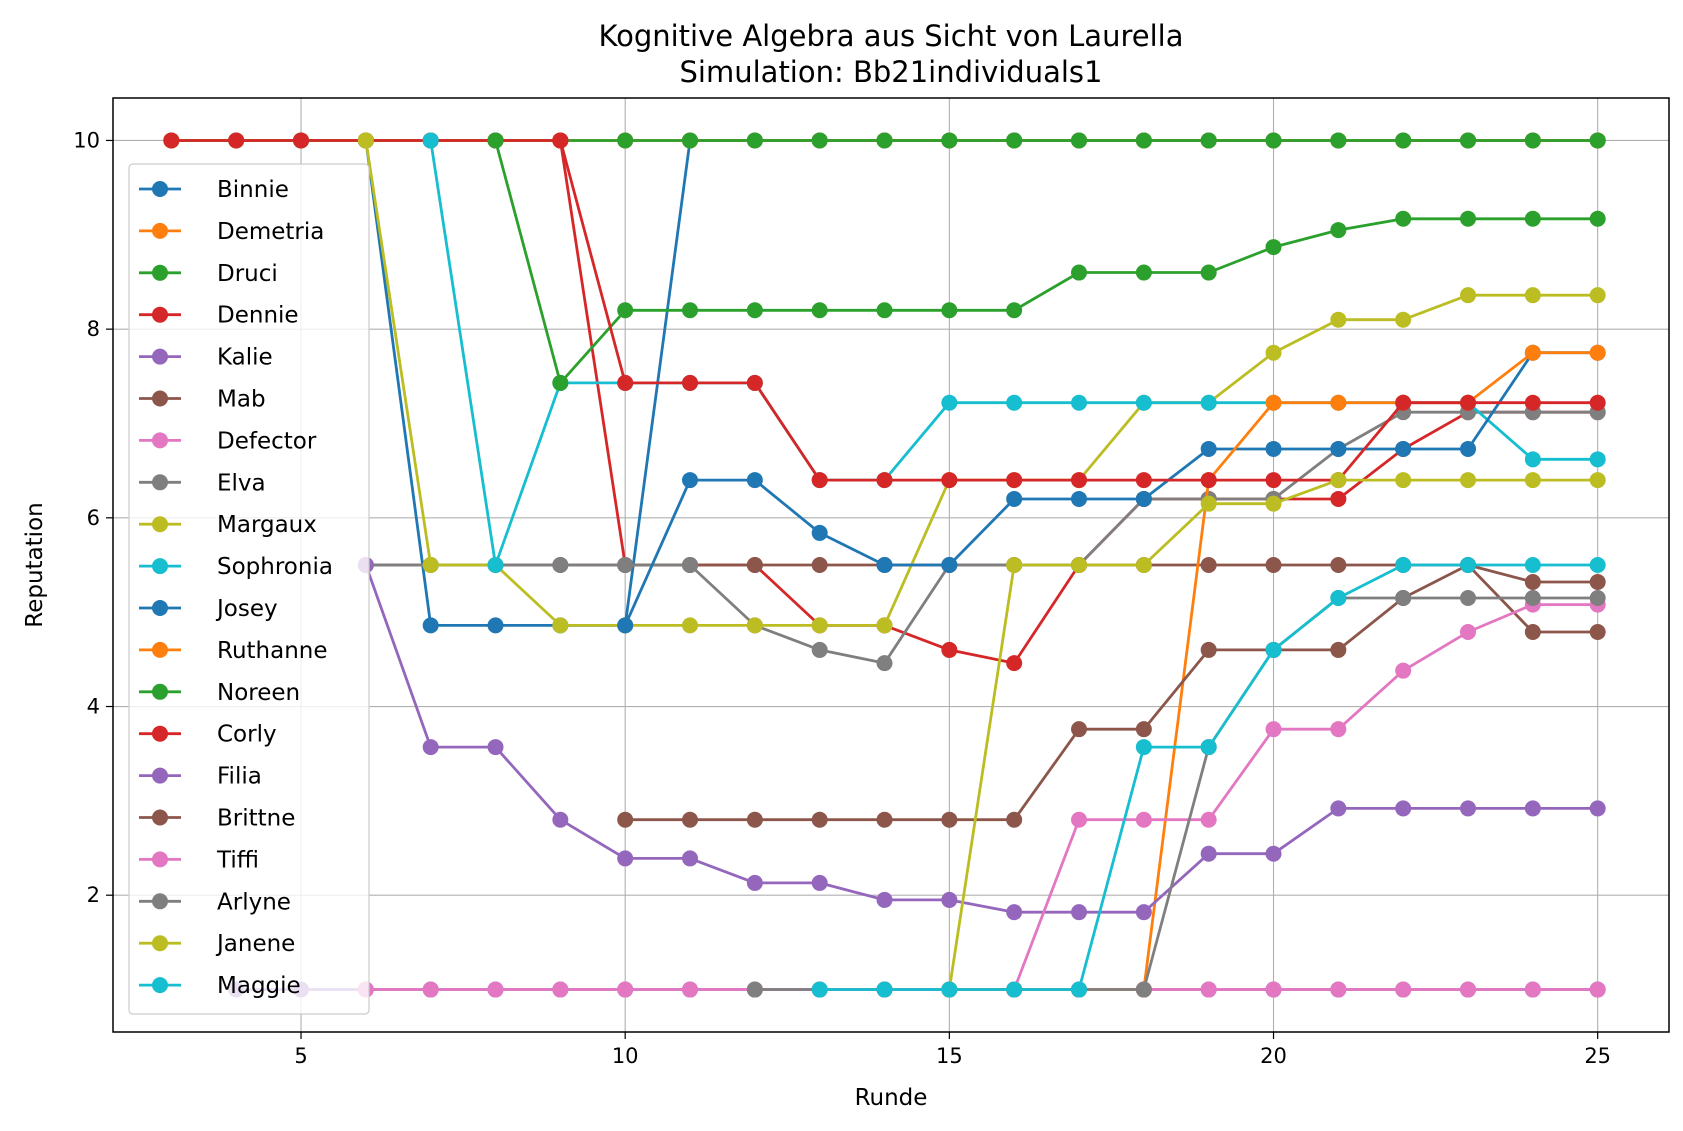 The height and width of the screenshot is (1131, 1683). I want to click on chart-title: Kognitive Algebra aus Sicht von Laurella, so click(891, 36).